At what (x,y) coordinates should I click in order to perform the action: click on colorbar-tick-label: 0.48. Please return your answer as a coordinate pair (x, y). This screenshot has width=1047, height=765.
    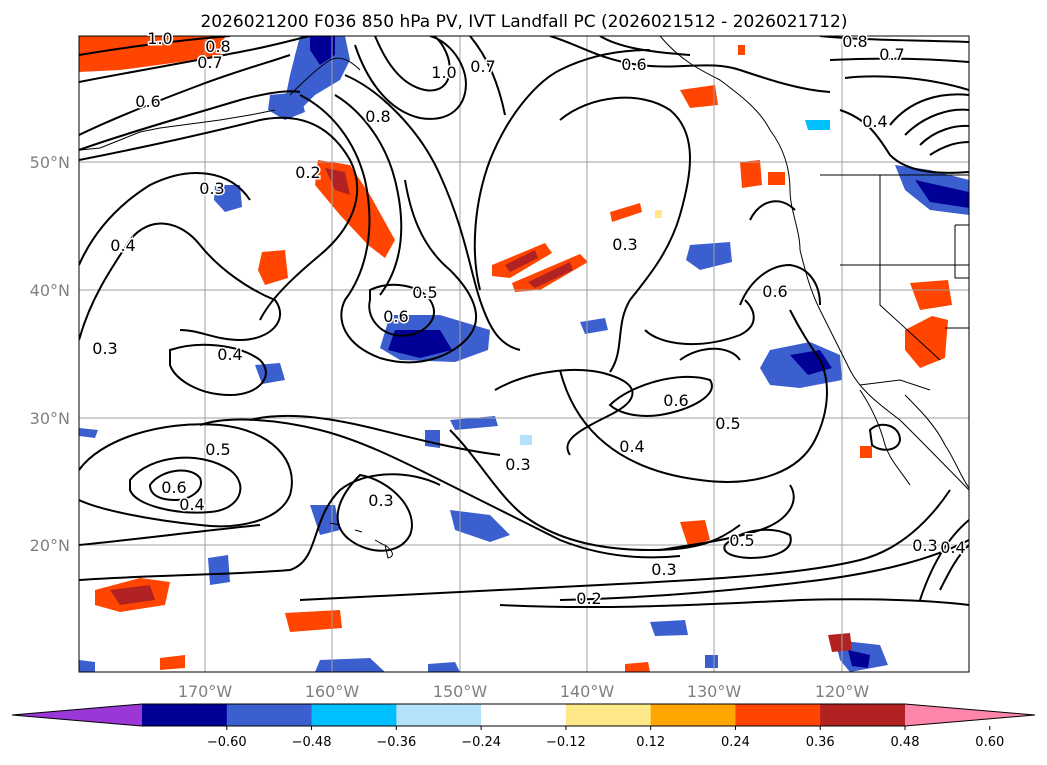
    Looking at the image, I should click on (905, 742).